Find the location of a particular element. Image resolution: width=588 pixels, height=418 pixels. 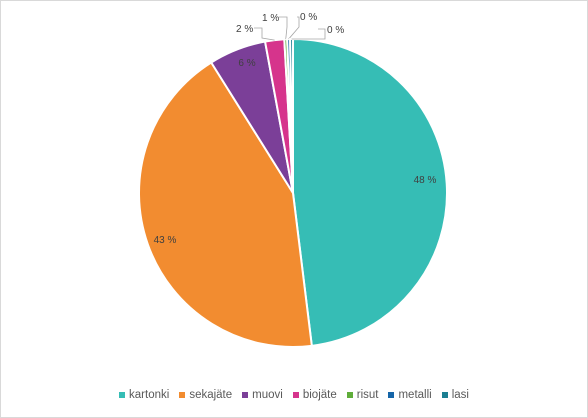

legend-item-lasi: lasi is located at coordinates (455, 395).